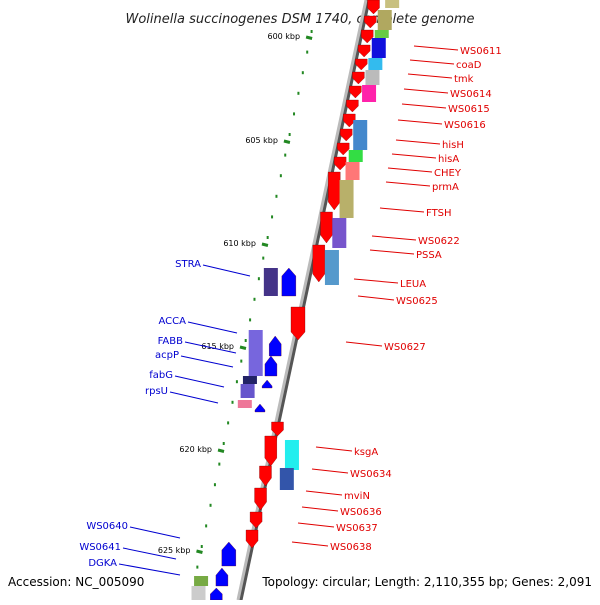 The width and height of the screenshot is (600, 605). I want to click on tick-label: 605 kbp, so click(261, 140).